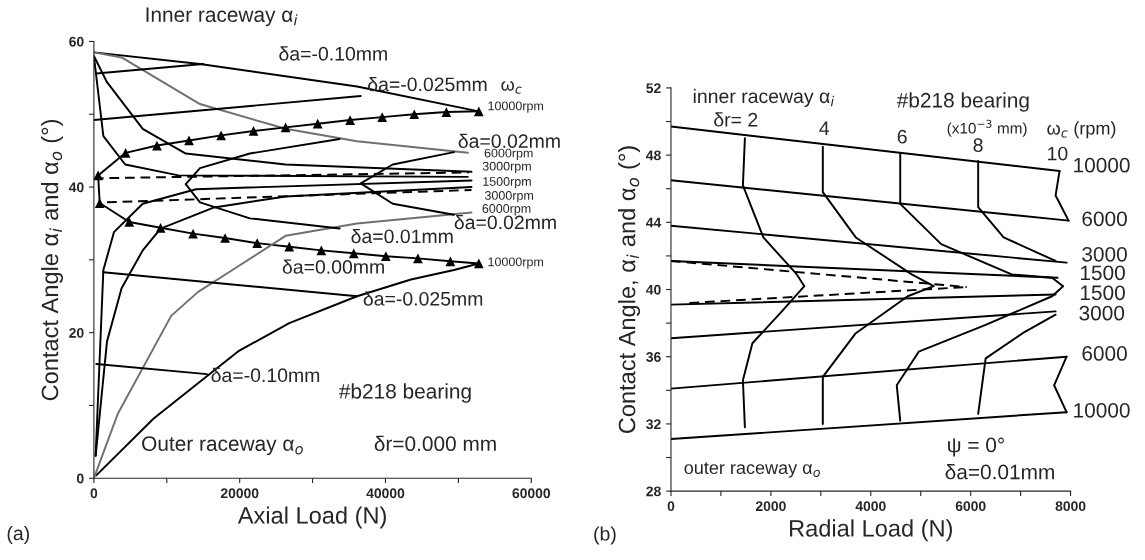 This screenshot has height=560, width=1145. Describe the element at coordinates (18, 535) in the screenshot. I see `text: (a)` at that location.